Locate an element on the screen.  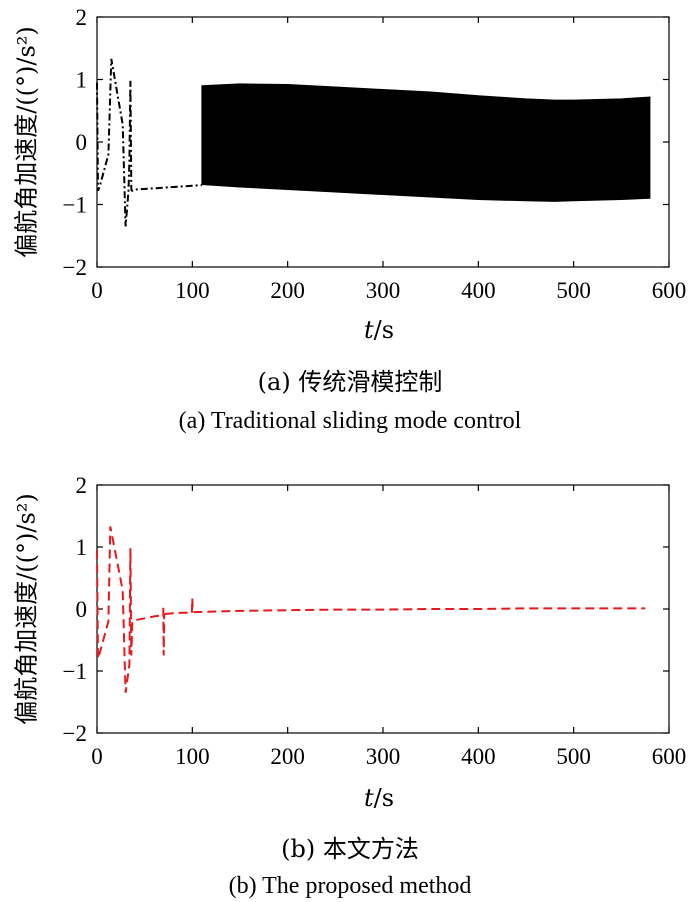
chart-a-x-axis-label: t/s is located at coordinates (379, 330).